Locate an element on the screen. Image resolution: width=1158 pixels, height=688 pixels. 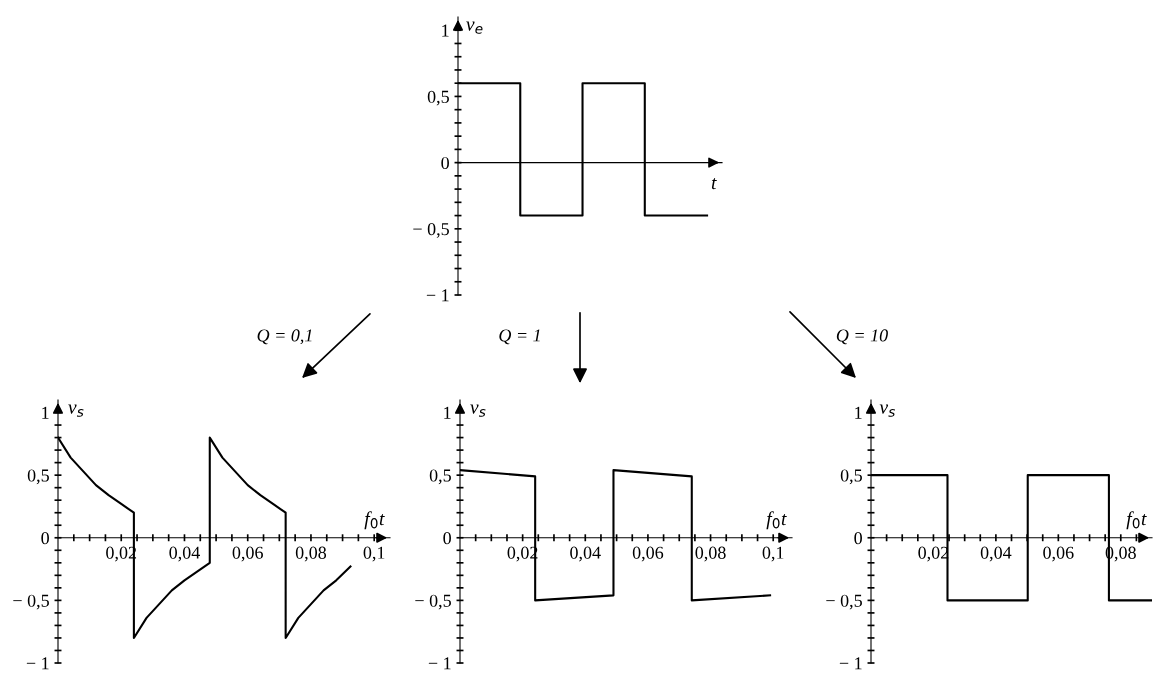
text: Q = 1 is located at coordinates (519, 337).